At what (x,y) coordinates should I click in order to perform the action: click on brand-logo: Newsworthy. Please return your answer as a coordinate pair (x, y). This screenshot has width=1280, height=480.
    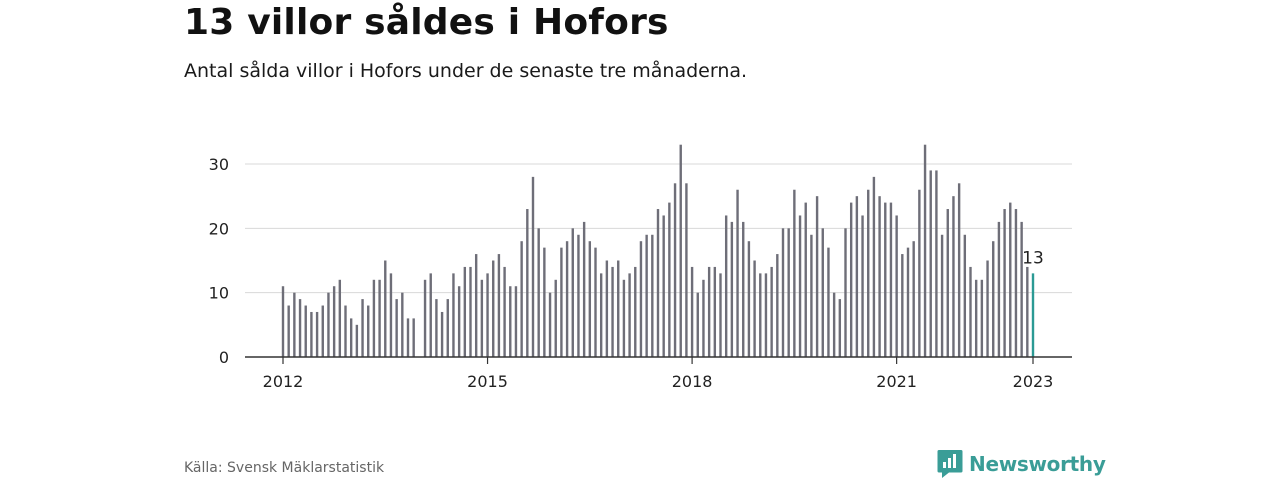
    Looking at the image, I should click on (1021, 464).